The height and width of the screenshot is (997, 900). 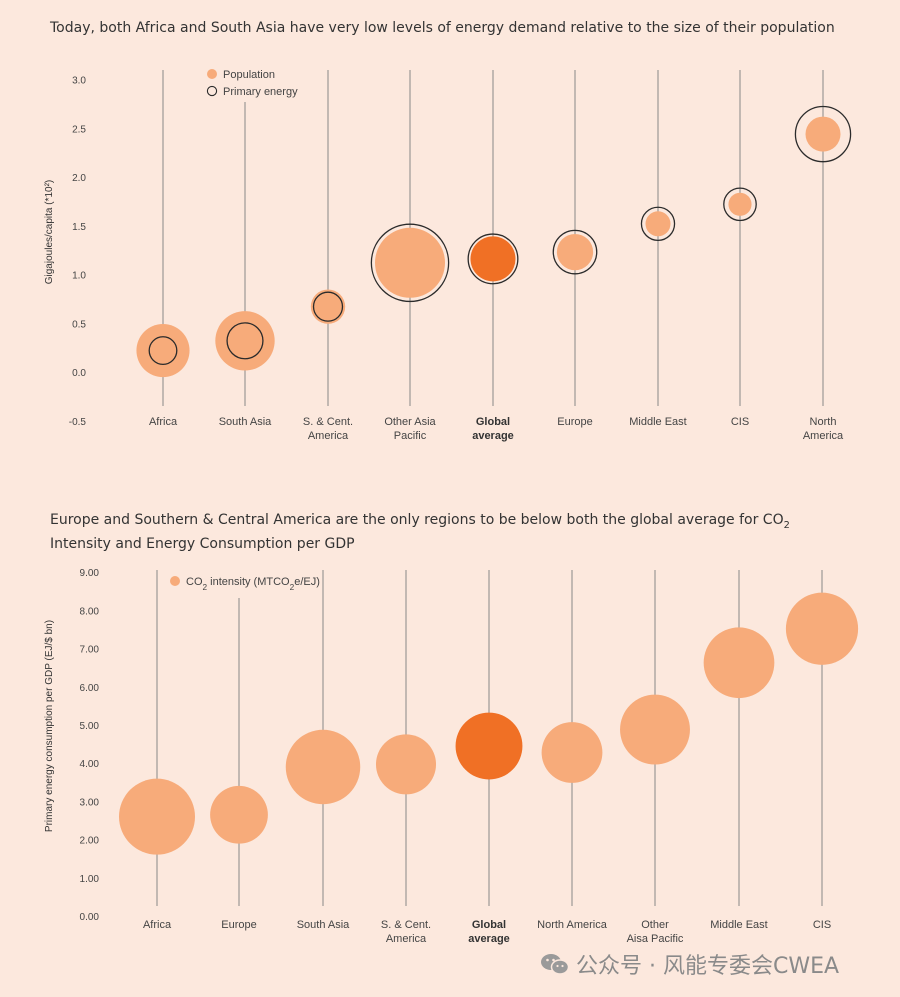 What do you see at coordinates (49, 232) in the screenshot?
I see `y-axis-label: Gigajoules/capita (*10²)` at bounding box center [49, 232].